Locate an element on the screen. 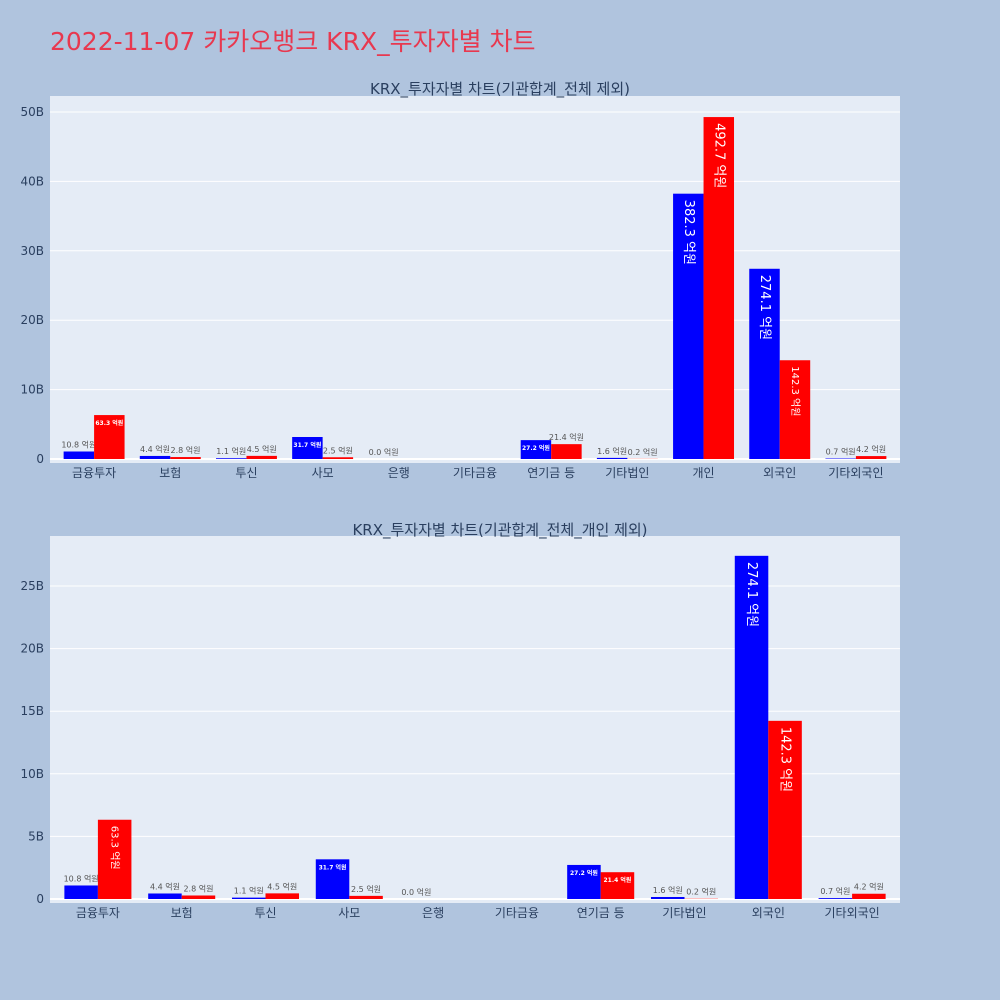 The width and height of the screenshot is (1000, 1000). y-tick-label: 50B is located at coordinates (32, 112).